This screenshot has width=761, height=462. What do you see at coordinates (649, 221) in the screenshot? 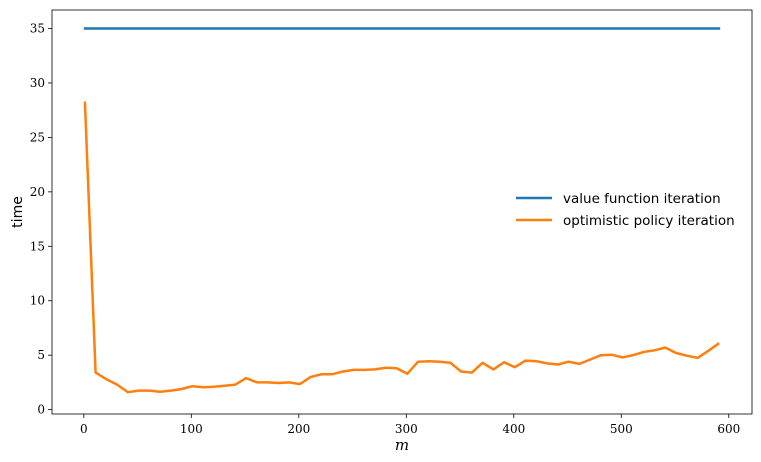
I see `legend-label-optimistic-policy-iteration: optimistic policy iteration` at bounding box center [649, 221].